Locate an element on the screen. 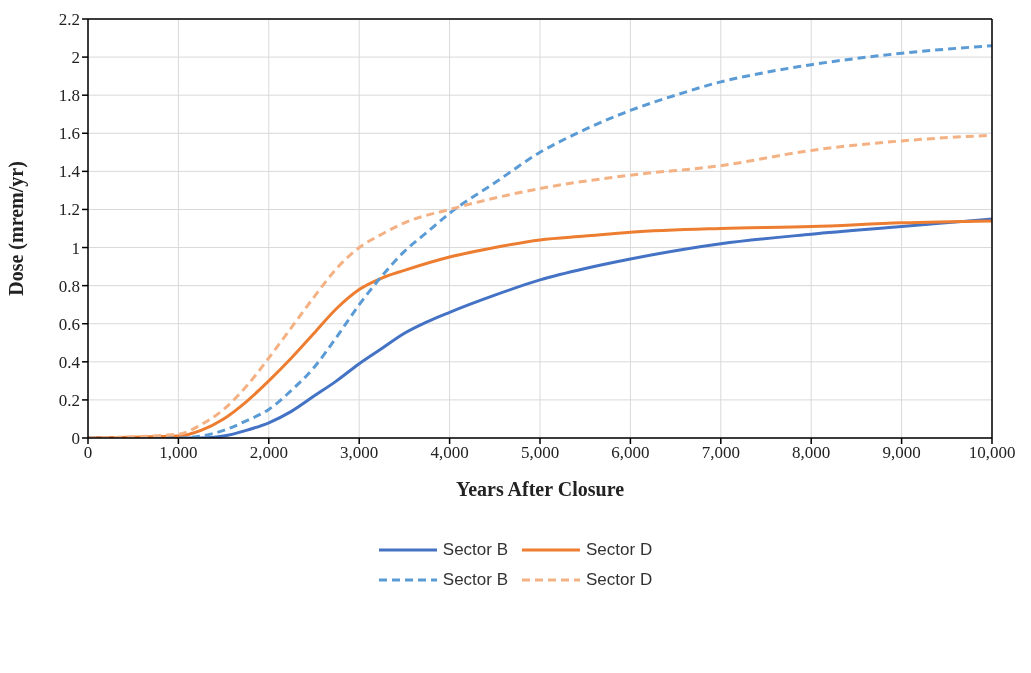 This screenshot has width=1031, height=673. y-tick-label: 0.2 is located at coordinates (69, 400).